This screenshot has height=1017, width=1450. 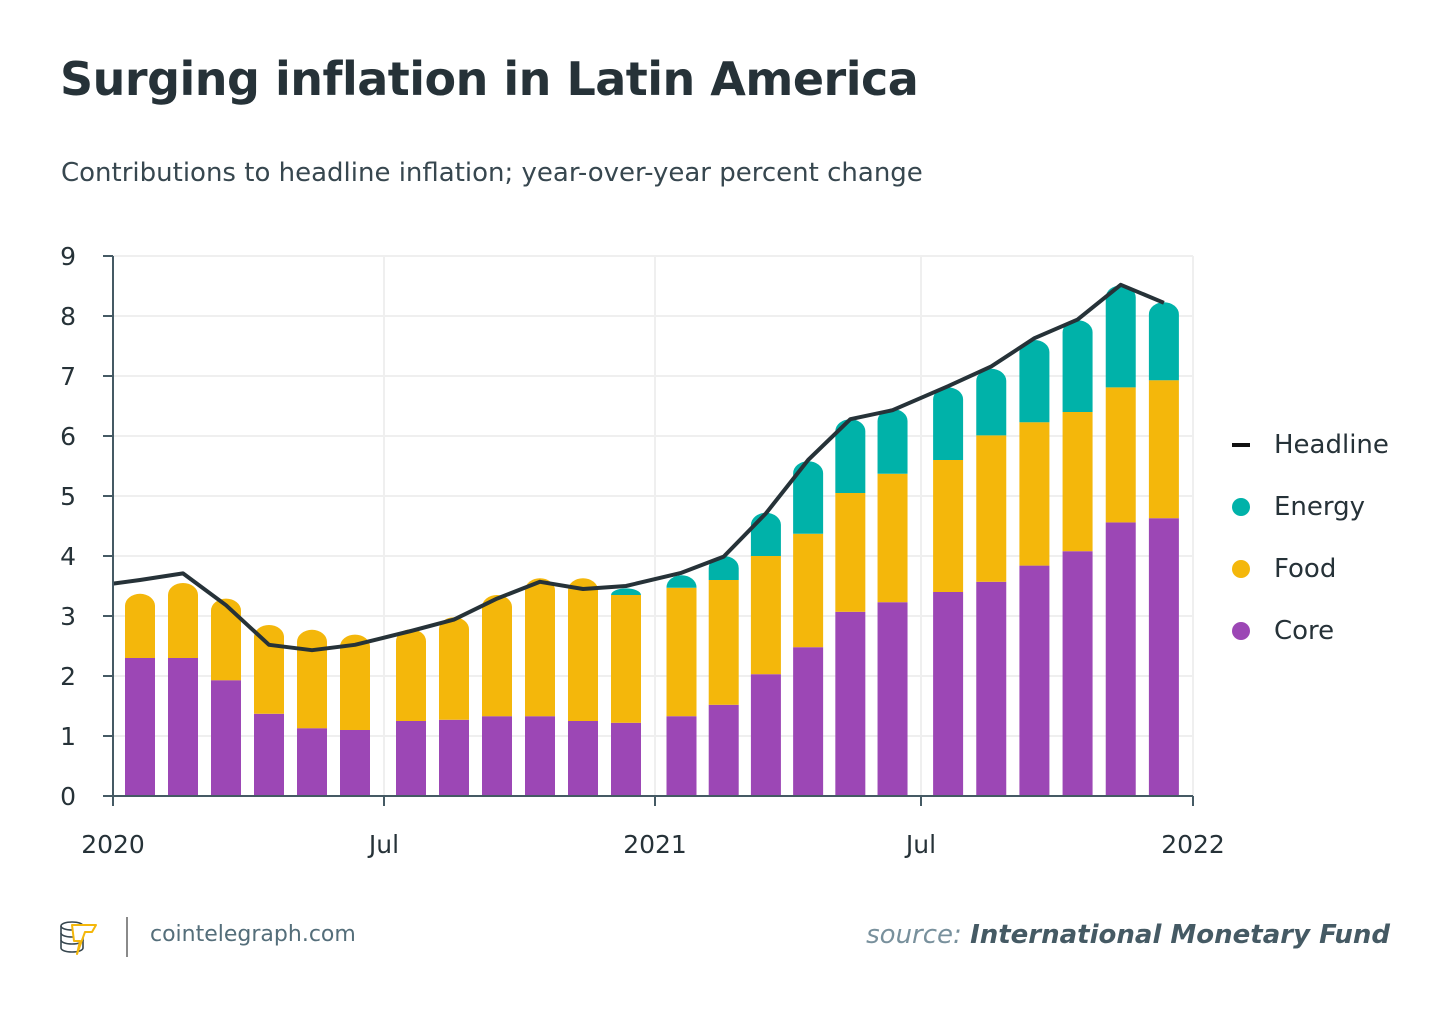 I want to click on y-tick-label: 2, so click(x=68, y=676).